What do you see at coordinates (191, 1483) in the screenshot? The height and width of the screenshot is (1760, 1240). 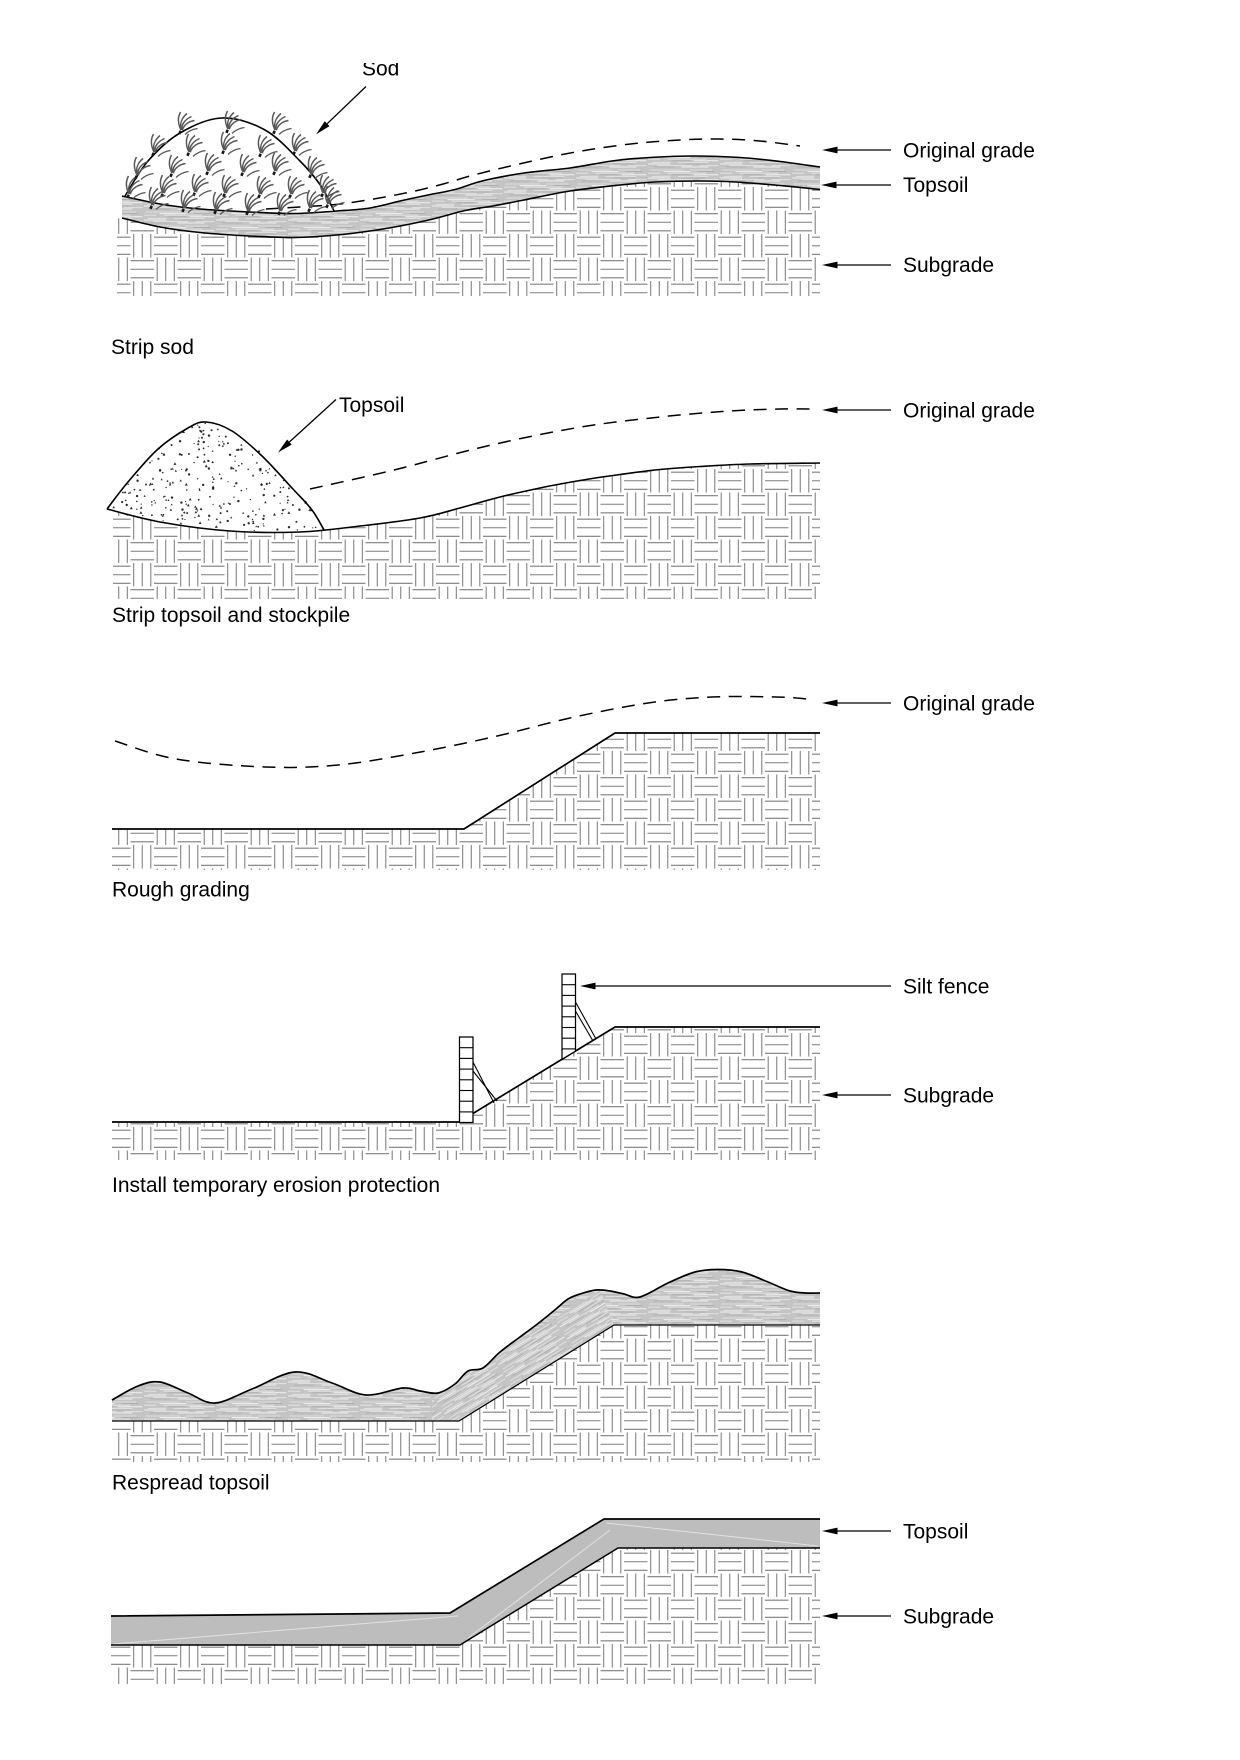 I see `svg-text: Respread topsoil` at bounding box center [191, 1483].